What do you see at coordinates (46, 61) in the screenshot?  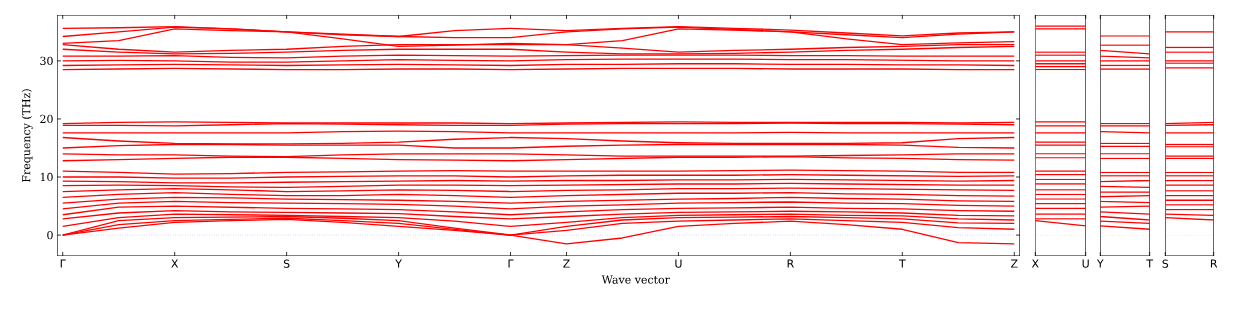 I see `y-tick-label: 30` at bounding box center [46, 61].